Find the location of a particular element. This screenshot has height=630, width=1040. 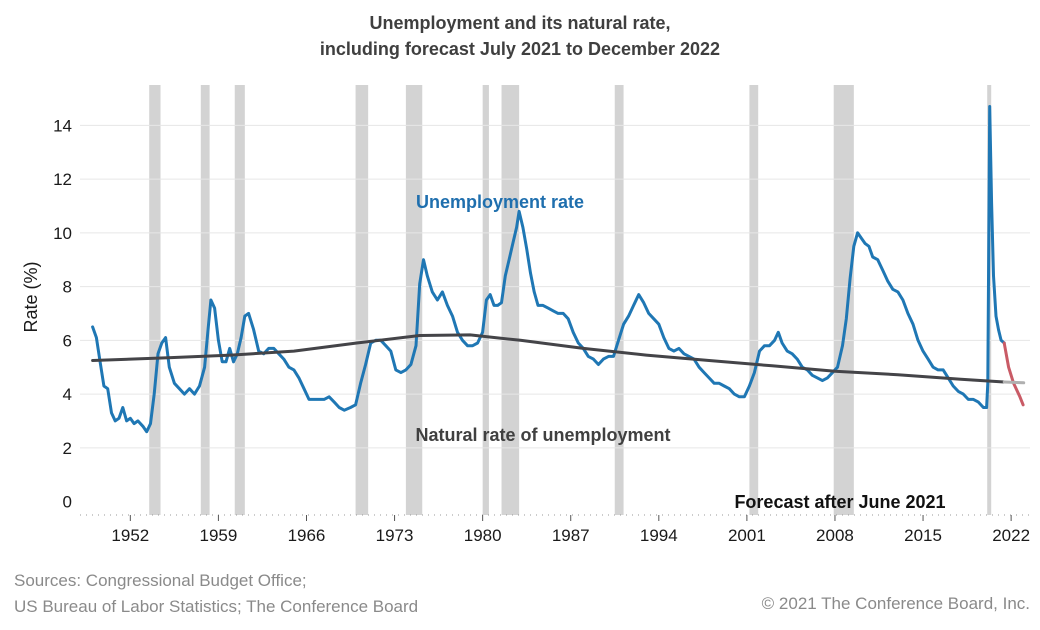

x-tick-label-1952: 1952 is located at coordinates (130, 535).